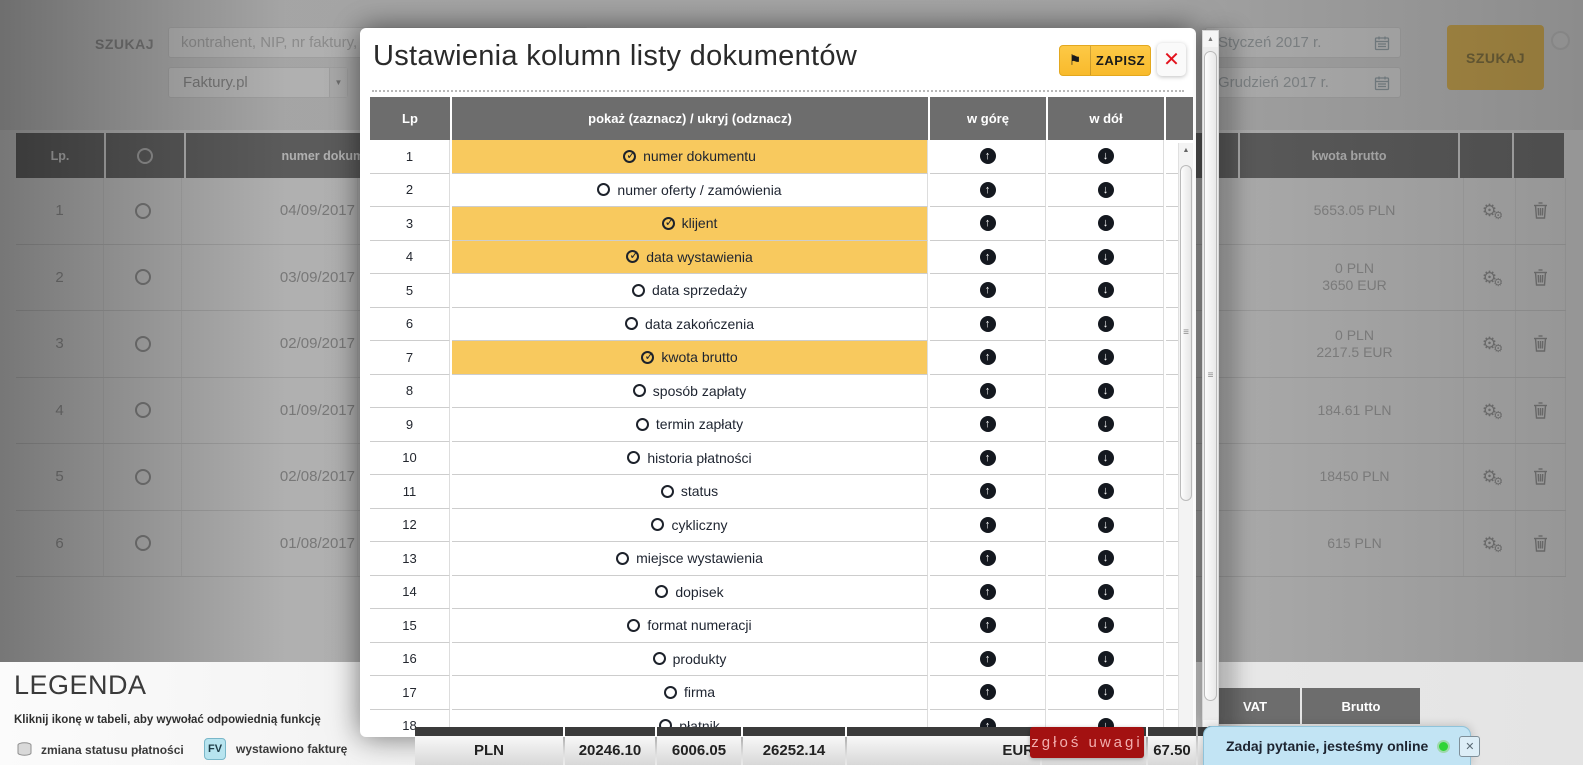 The image size is (1583, 765). Describe the element at coordinates (615, 56) in the screenshot. I see `modal-title: Ustawienia kolumn listy dokumentów` at that location.